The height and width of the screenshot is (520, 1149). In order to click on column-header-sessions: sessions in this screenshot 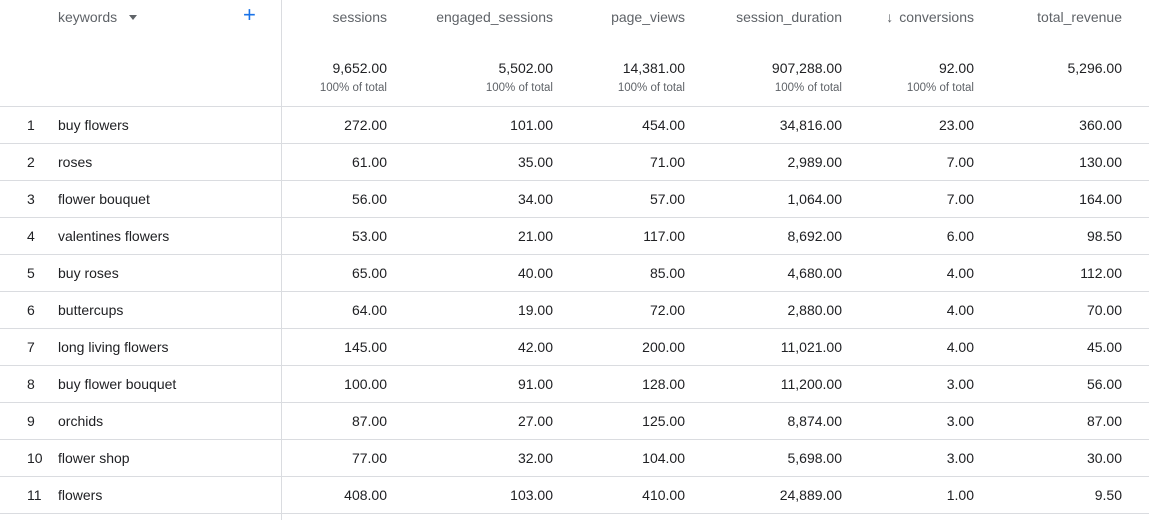, I will do `click(359, 17)`.